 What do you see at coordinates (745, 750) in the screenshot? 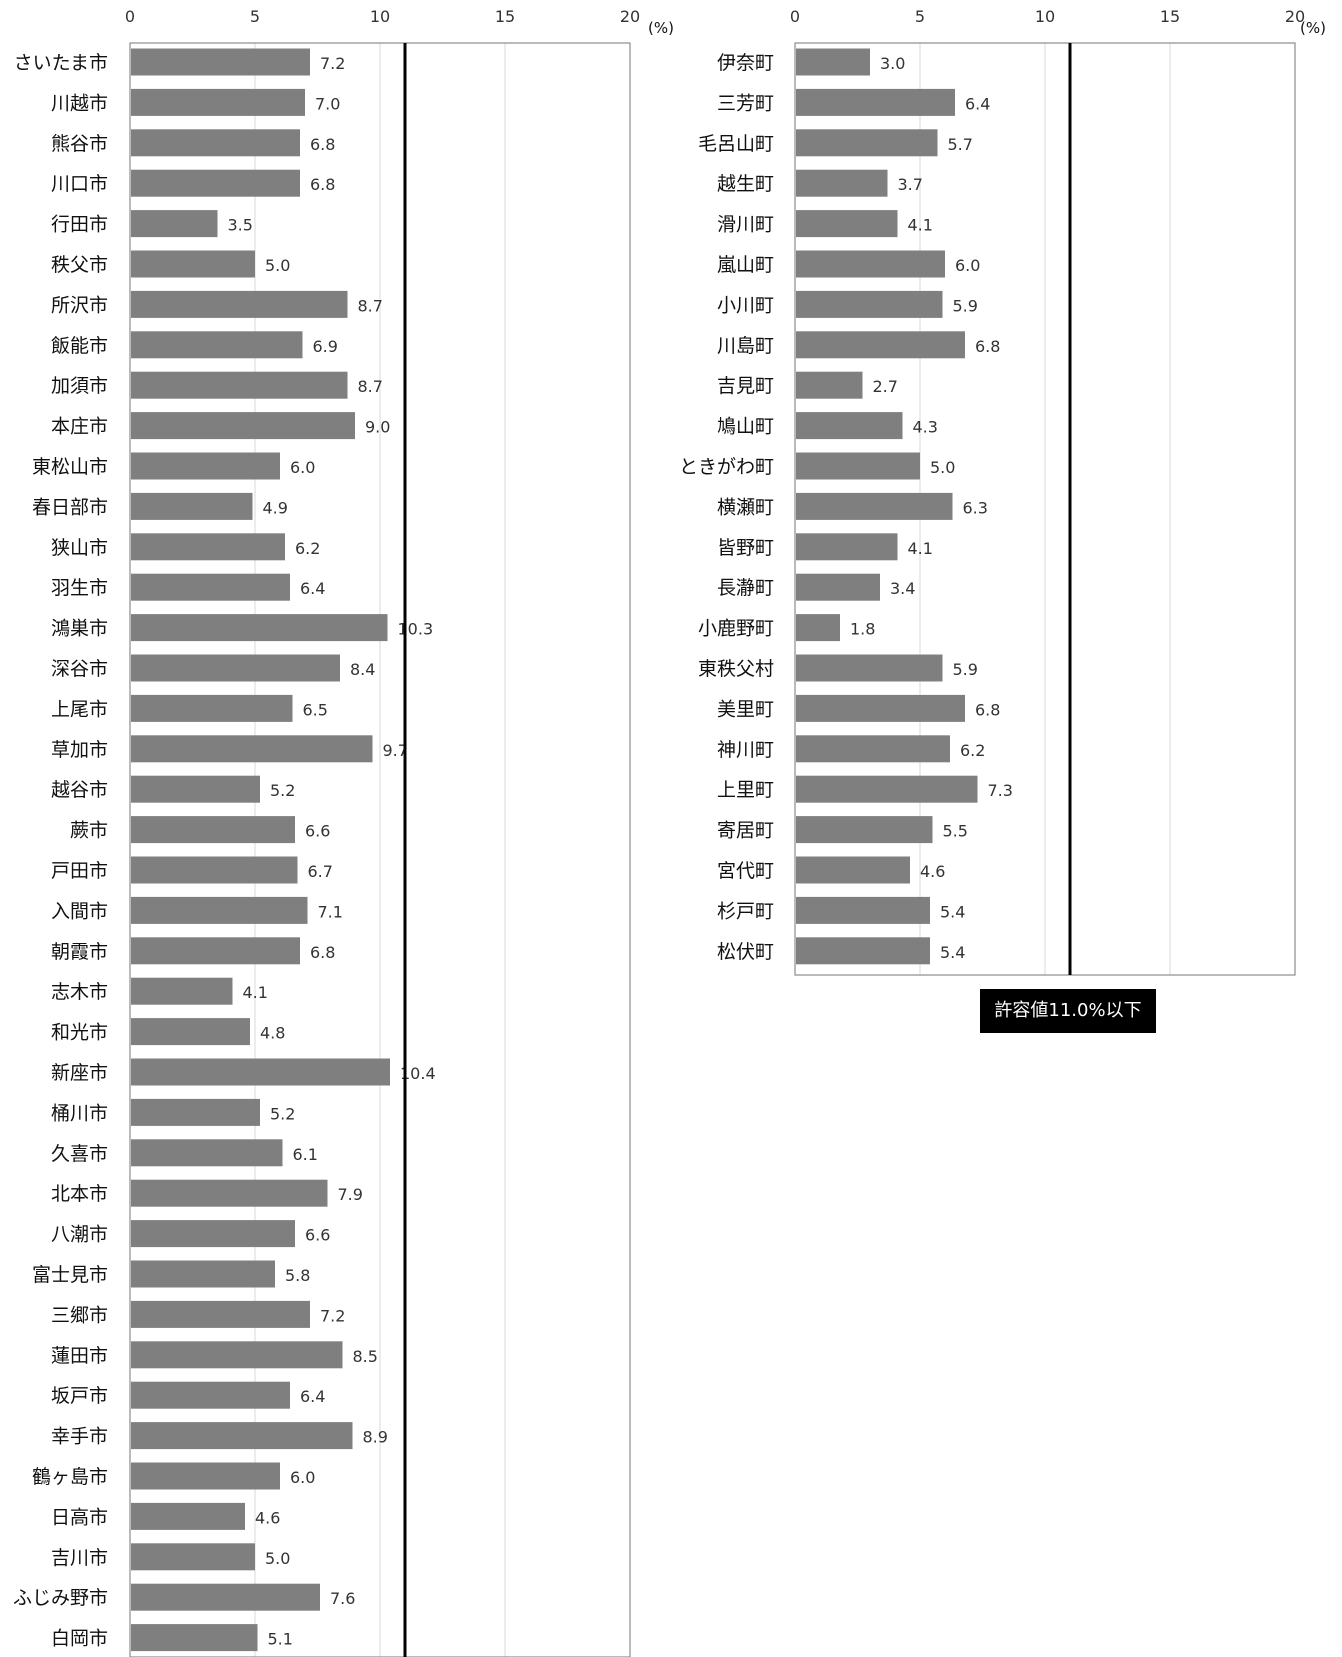
I see `category-label: 神川町` at bounding box center [745, 750].